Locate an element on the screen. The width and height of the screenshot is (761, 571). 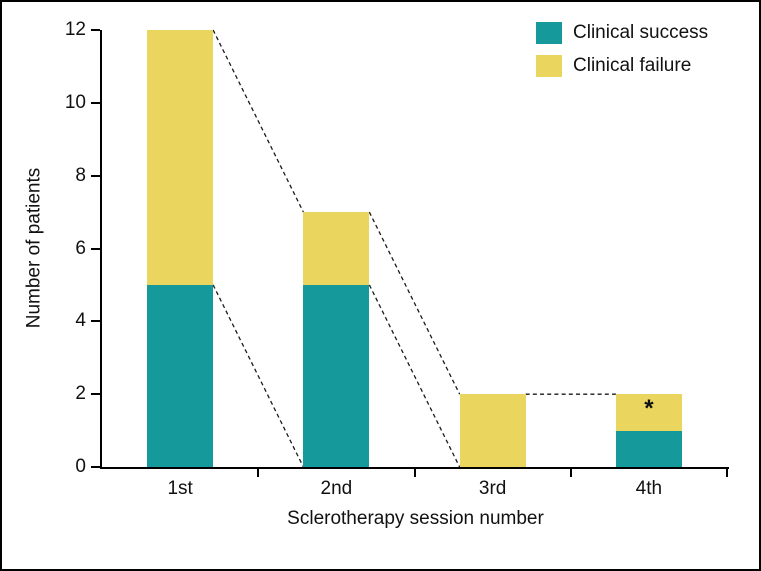
annotation-asterisk: * is located at coordinates (649, 409).